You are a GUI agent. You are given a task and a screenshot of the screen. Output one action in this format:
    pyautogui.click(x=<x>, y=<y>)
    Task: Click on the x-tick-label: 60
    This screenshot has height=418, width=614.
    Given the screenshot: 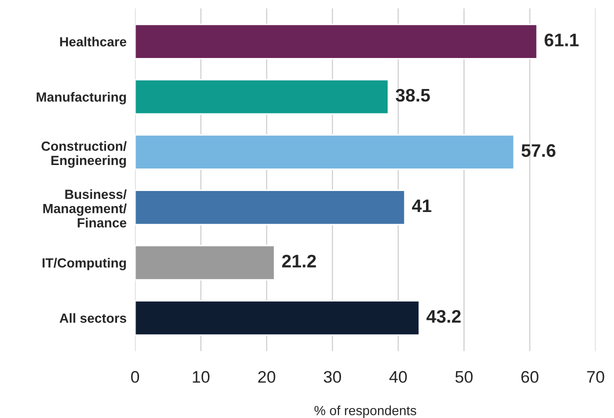 What is the action you would take?
    pyautogui.click(x=529, y=377)
    